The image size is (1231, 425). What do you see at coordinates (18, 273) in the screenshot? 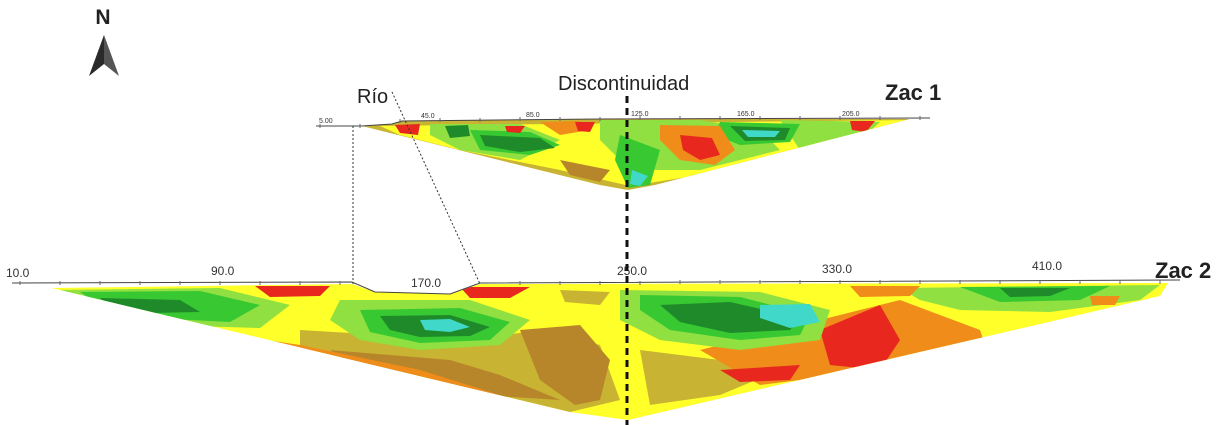
I see `profile-bottom-tick: 10.0` at bounding box center [18, 273].